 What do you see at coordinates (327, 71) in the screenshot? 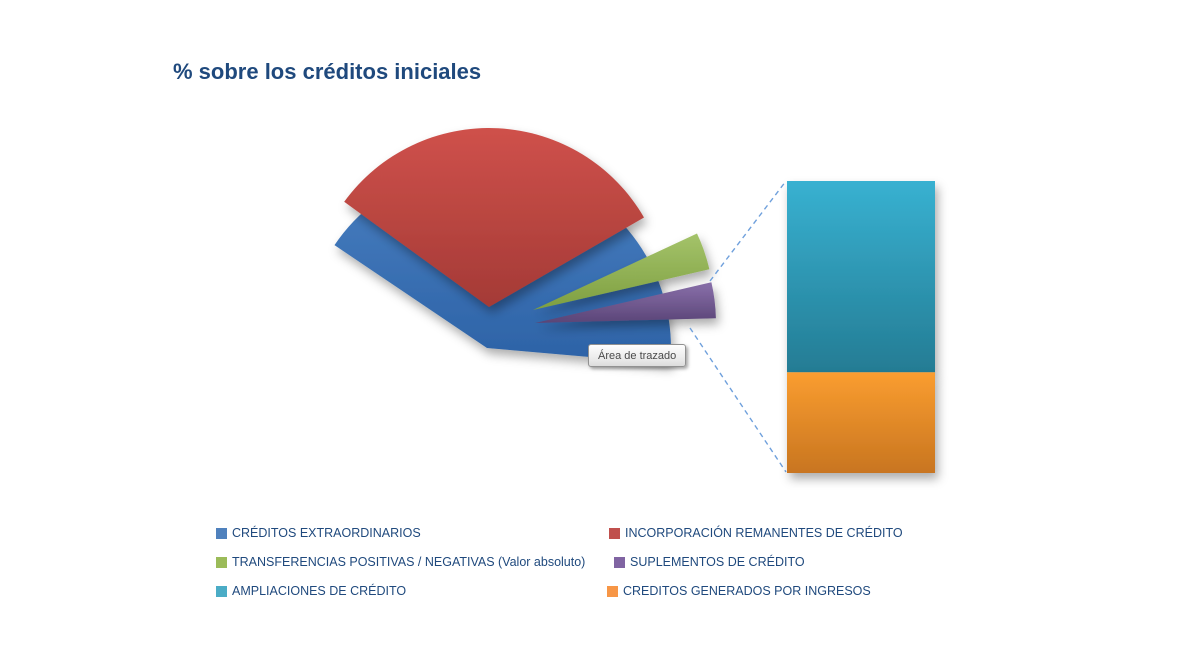
I see `chart-title: % sobre los créditos iniciales` at bounding box center [327, 71].